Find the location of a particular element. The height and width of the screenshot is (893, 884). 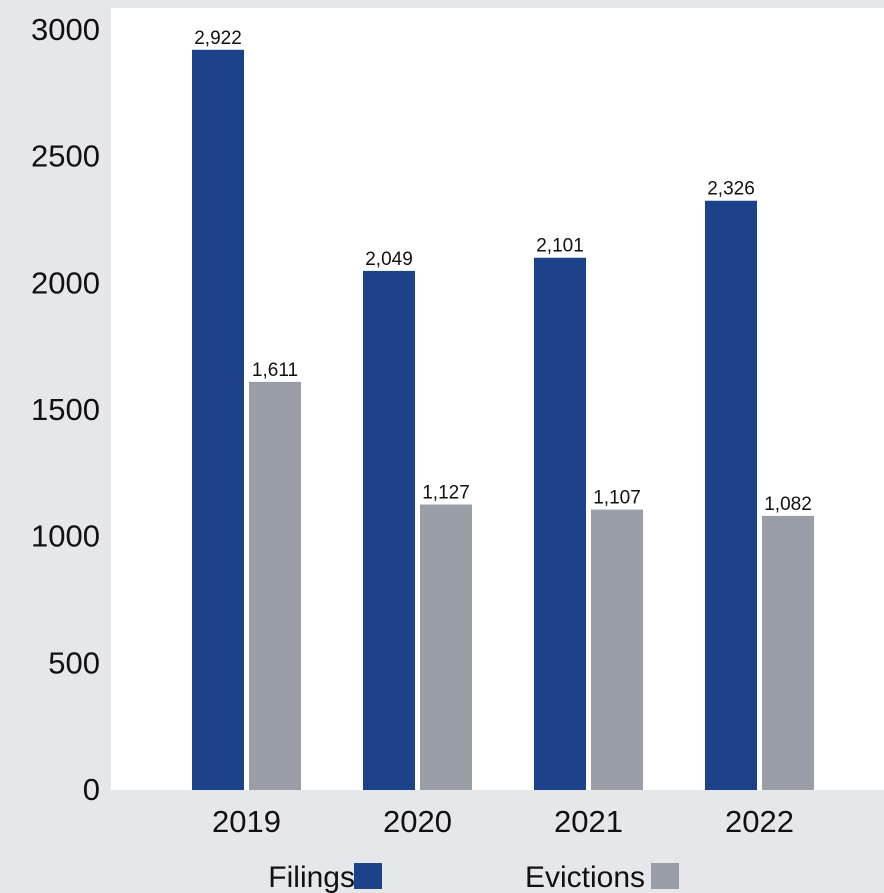

bar-evictions-2022 is located at coordinates (788, 652).